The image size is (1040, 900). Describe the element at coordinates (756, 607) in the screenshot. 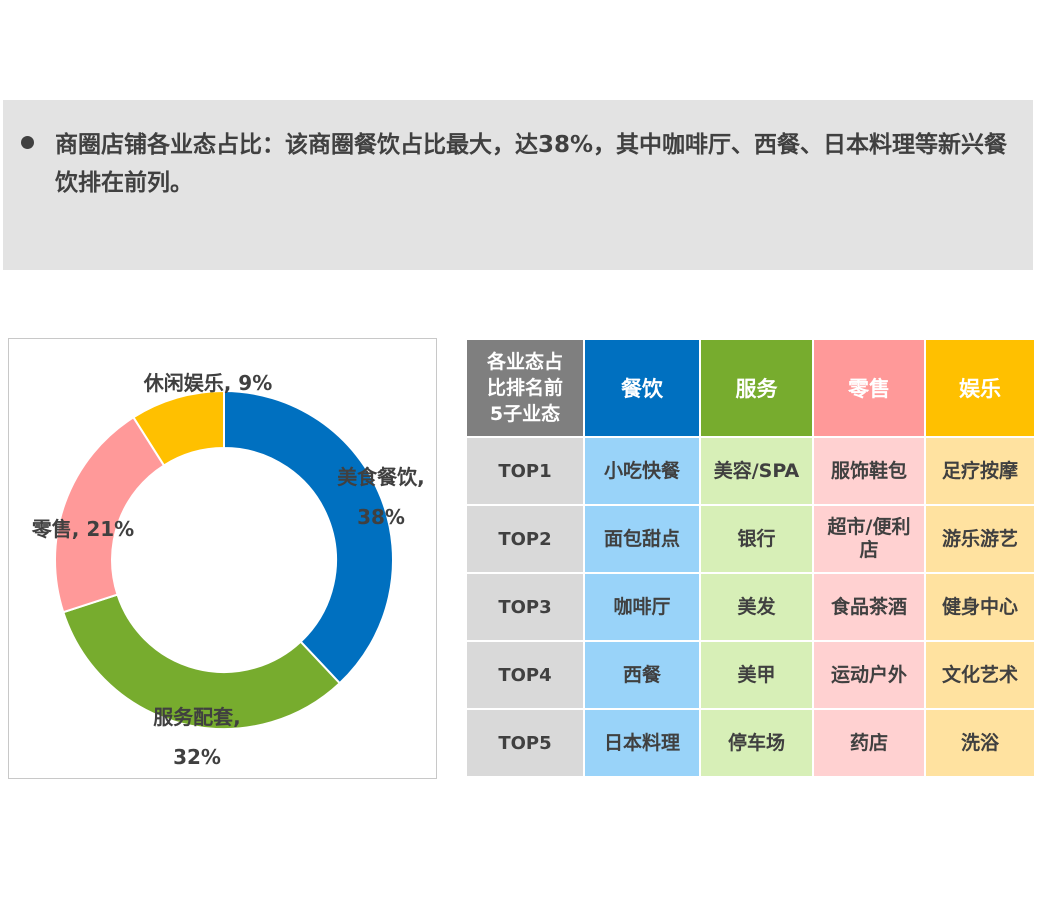

I see `table-cell: 美发` at that location.